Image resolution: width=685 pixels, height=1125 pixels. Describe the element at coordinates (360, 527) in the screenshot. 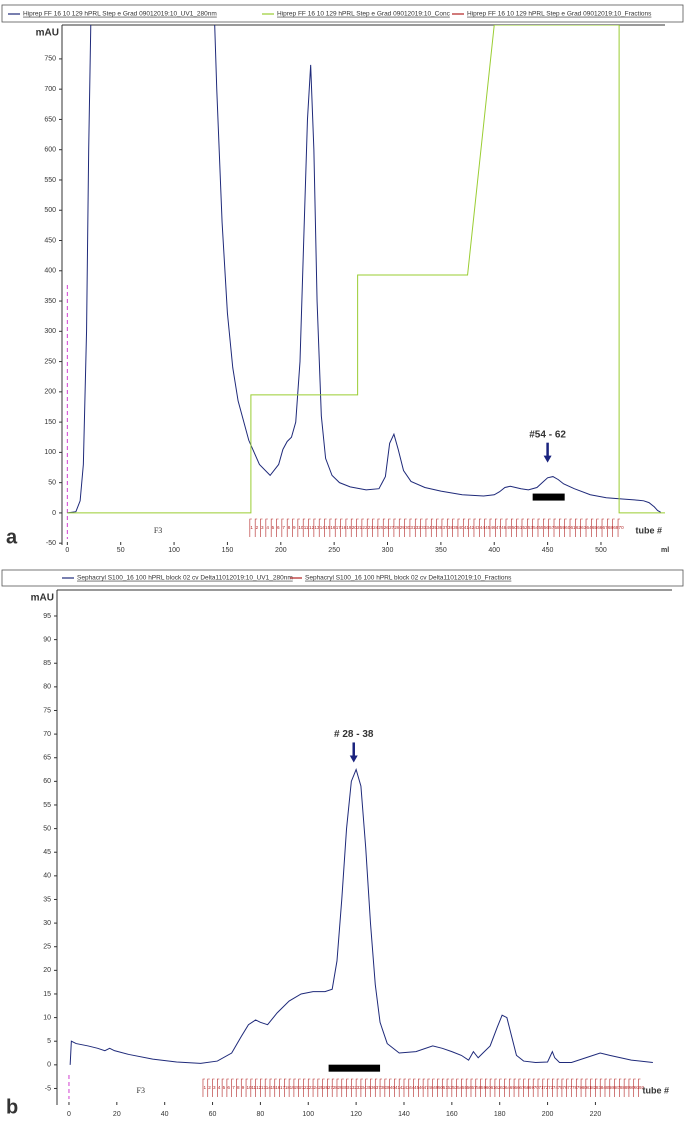

I see `fraction-label: 21` at that location.